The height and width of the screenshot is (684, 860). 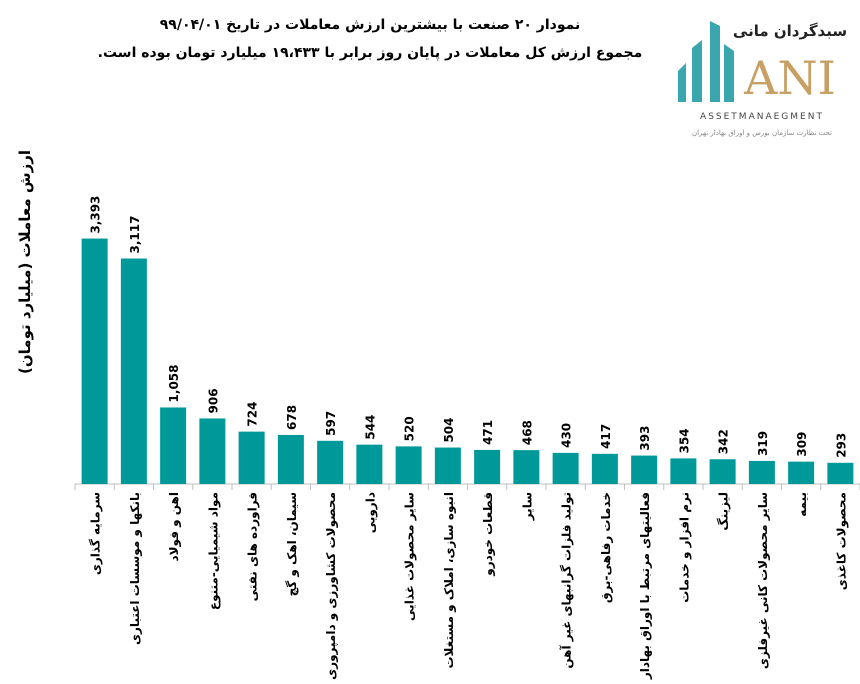 I want to click on category-label: سایر محصولات غذایی, so click(x=410, y=556).